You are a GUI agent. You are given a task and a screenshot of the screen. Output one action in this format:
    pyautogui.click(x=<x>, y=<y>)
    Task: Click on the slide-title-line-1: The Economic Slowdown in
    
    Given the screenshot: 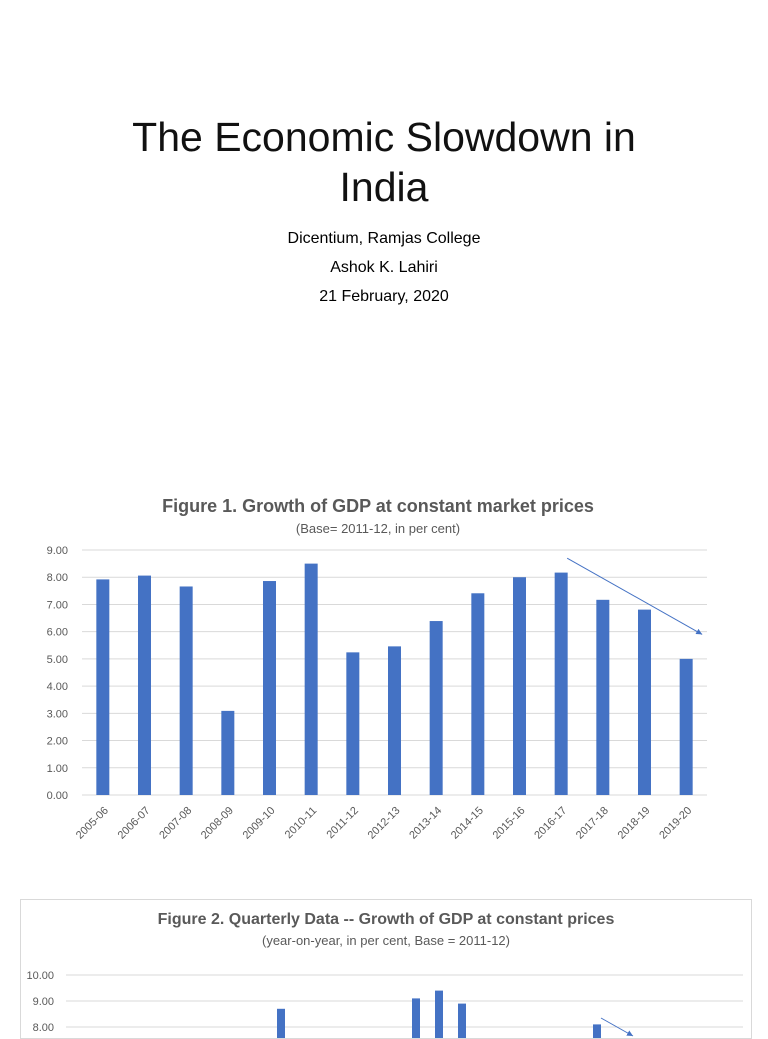 What is the action you would take?
    pyautogui.click(x=384, y=137)
    